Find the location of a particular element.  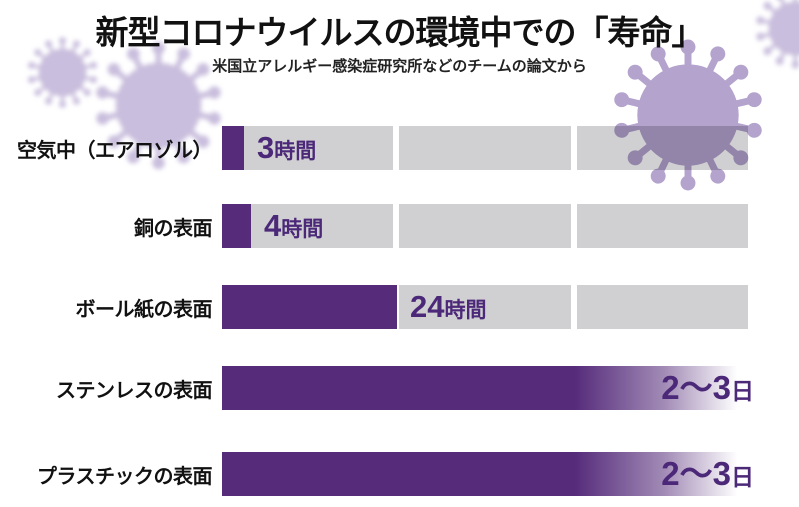

row-label: 空気中（エアロゾル） is located at coordinates (115, 150).